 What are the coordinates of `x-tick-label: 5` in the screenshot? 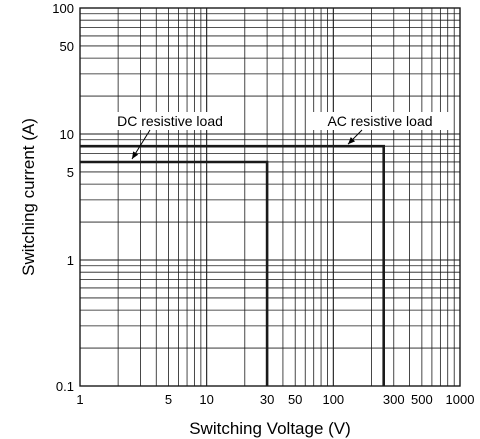 It's located at (168, 399).